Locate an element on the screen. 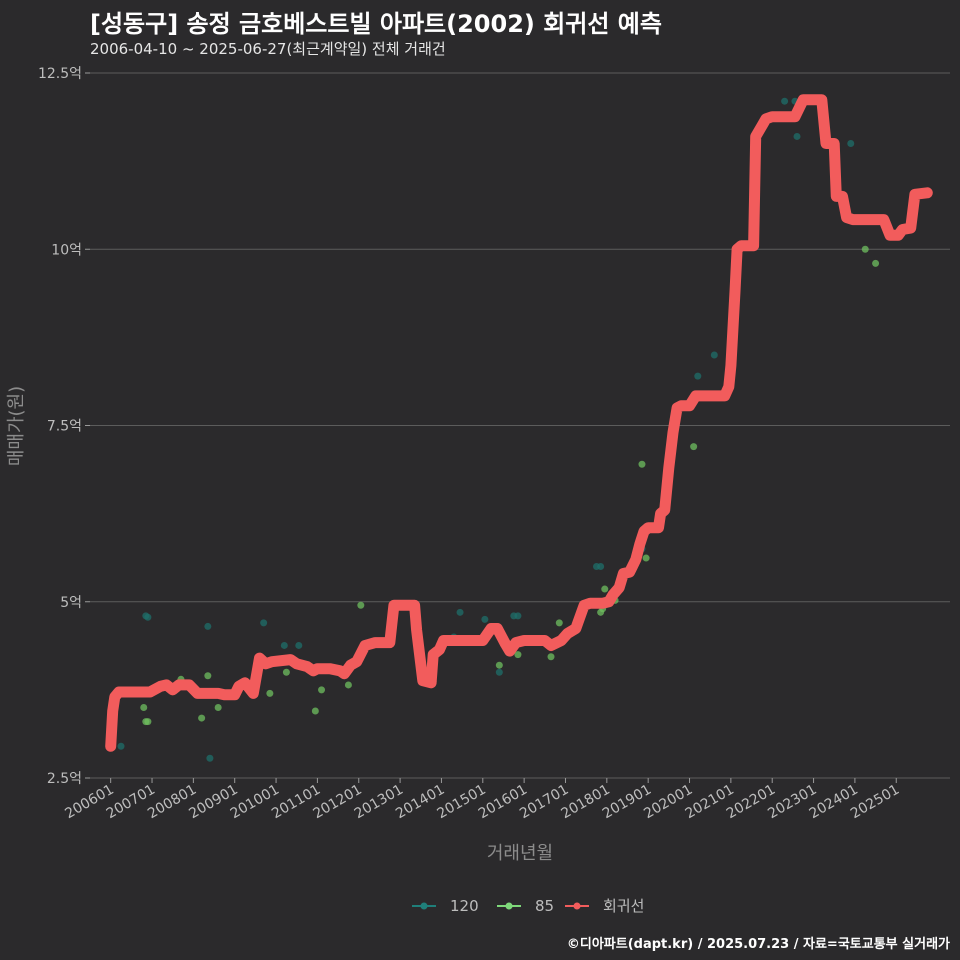 The width and height of the screenshot is (960, 960). y-tick-label: 5억 is located at coordinates (71, 603).